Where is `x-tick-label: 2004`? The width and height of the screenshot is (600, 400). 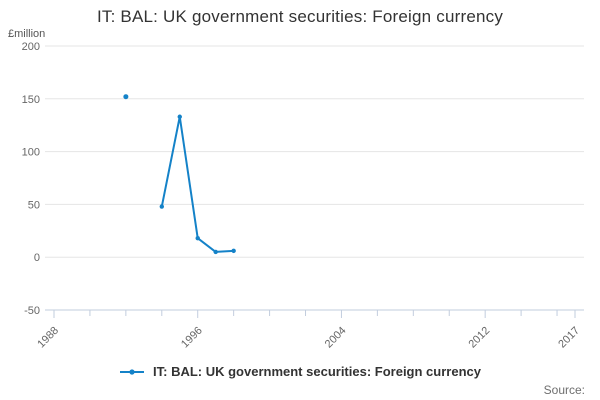
x-tick-label: 2004 is located at coordinates (336, 338).